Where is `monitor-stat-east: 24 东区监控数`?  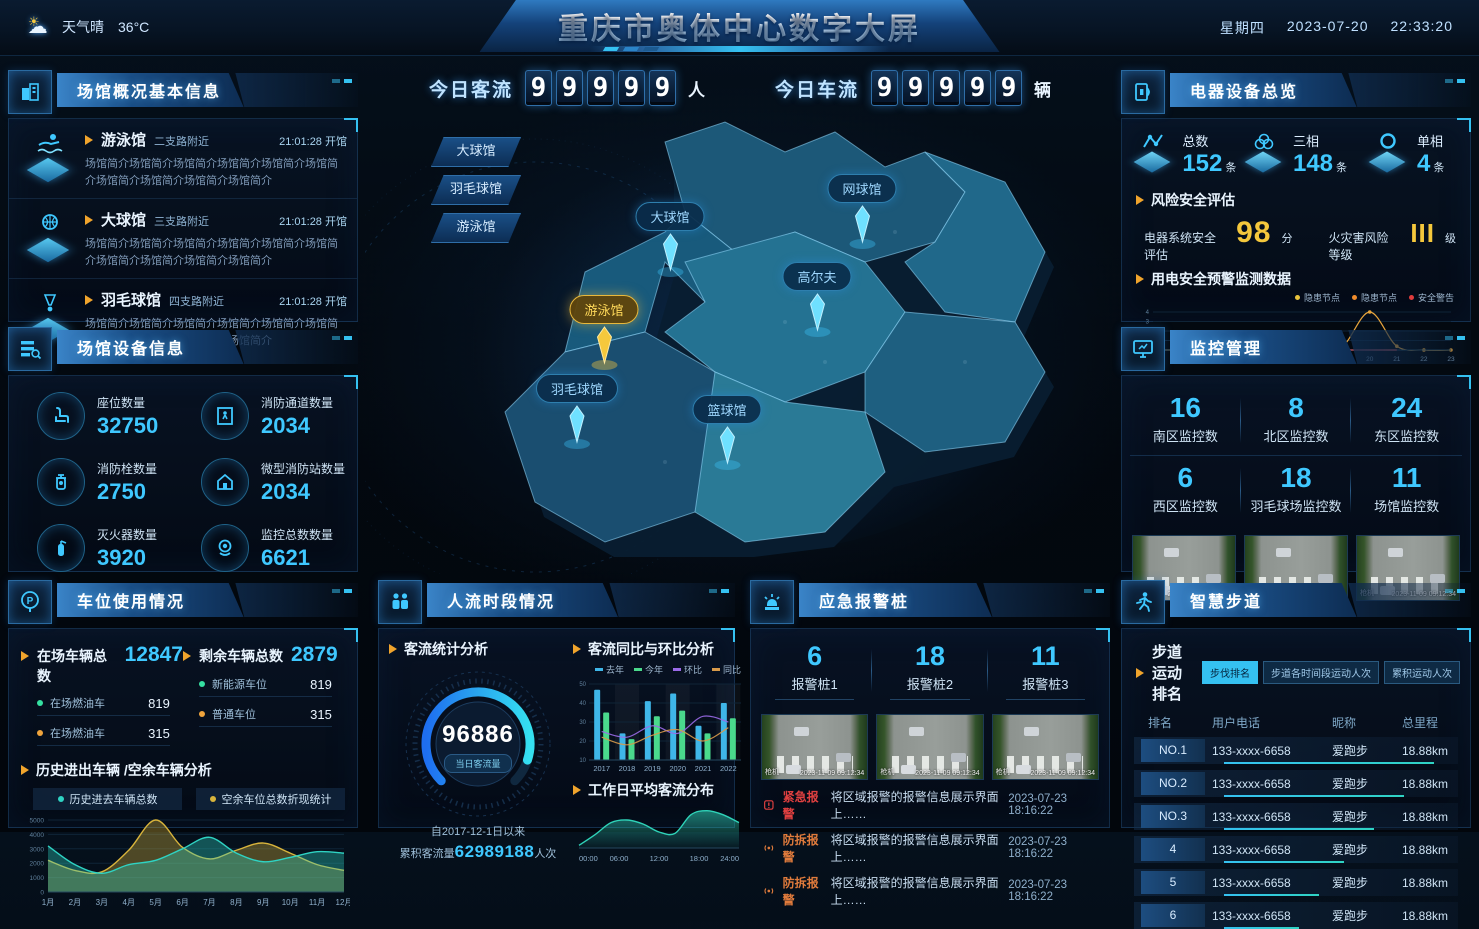
monitor-stat-east: 24 东区监控数 is located at coordinates (1406, 421).